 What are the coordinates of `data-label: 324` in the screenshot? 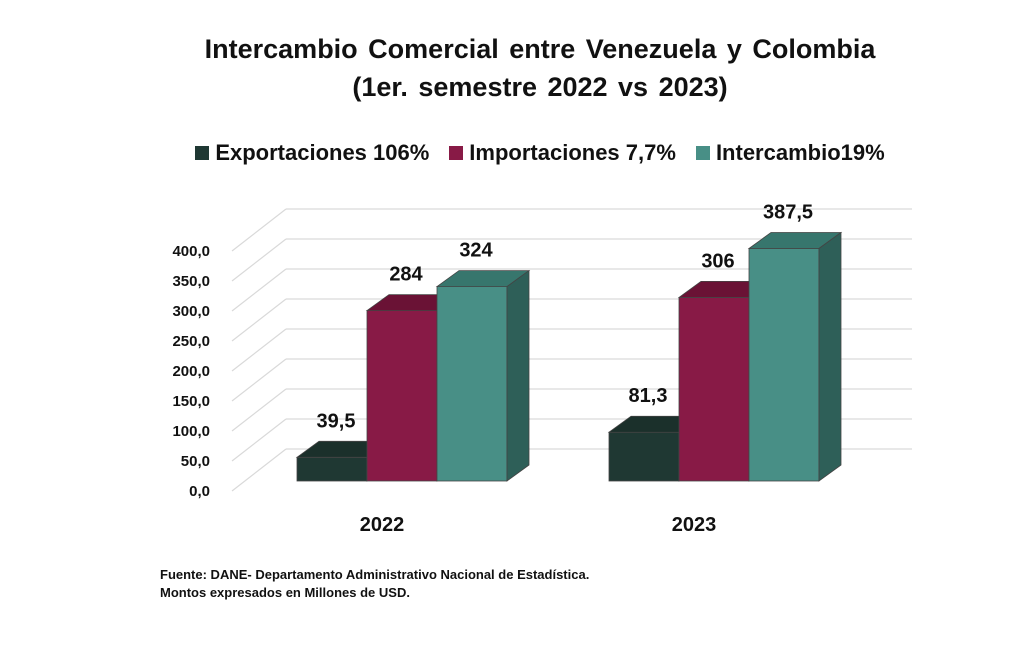 It's located at (476, 251).